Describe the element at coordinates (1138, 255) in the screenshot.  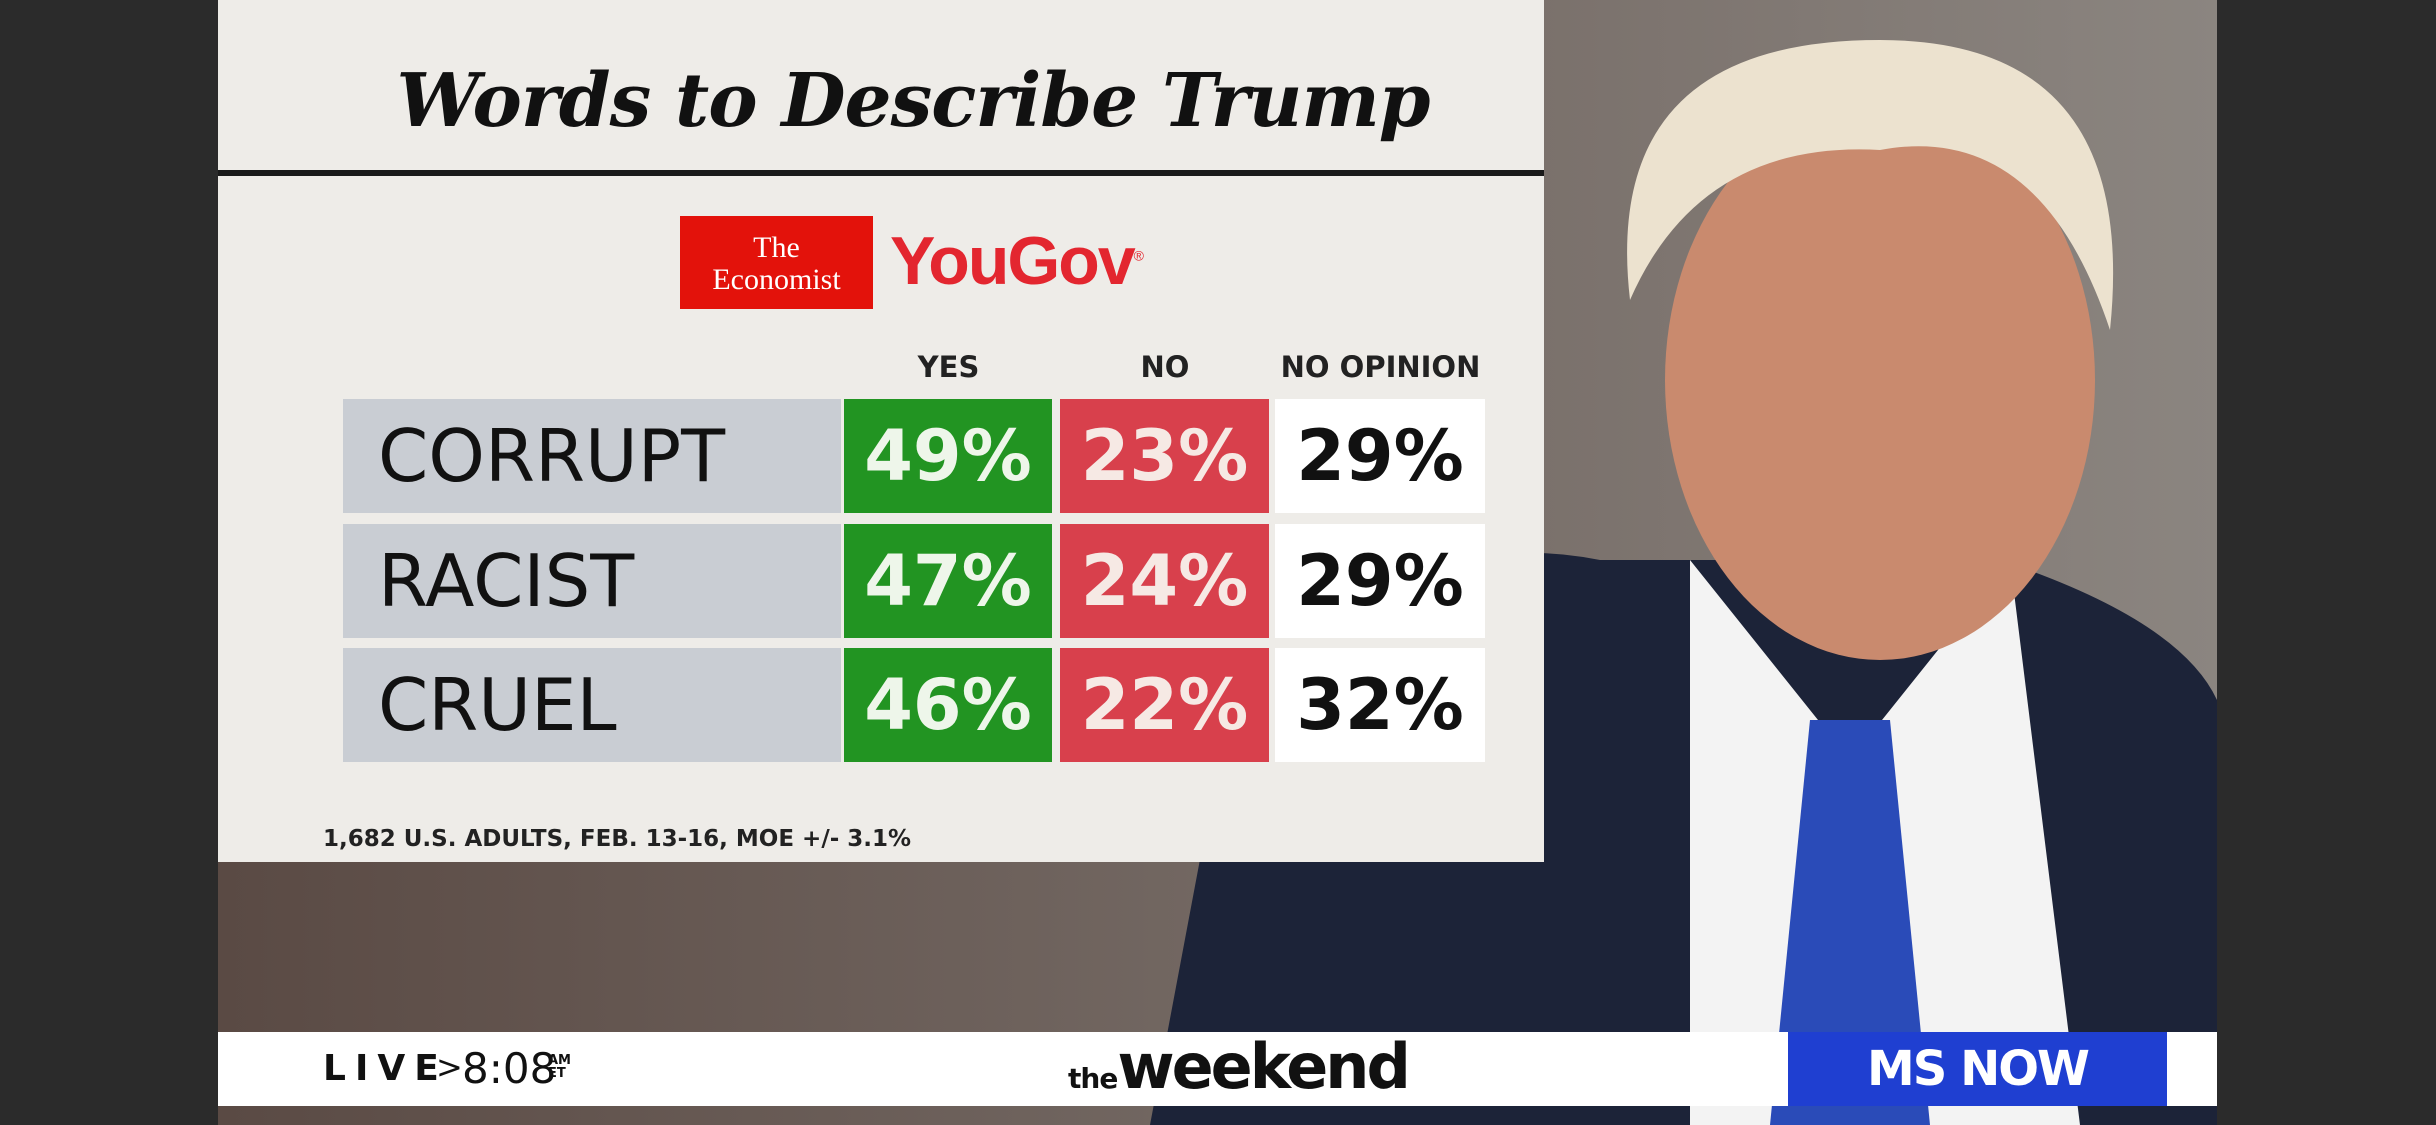
I see `logo-mark: ®` at that location.